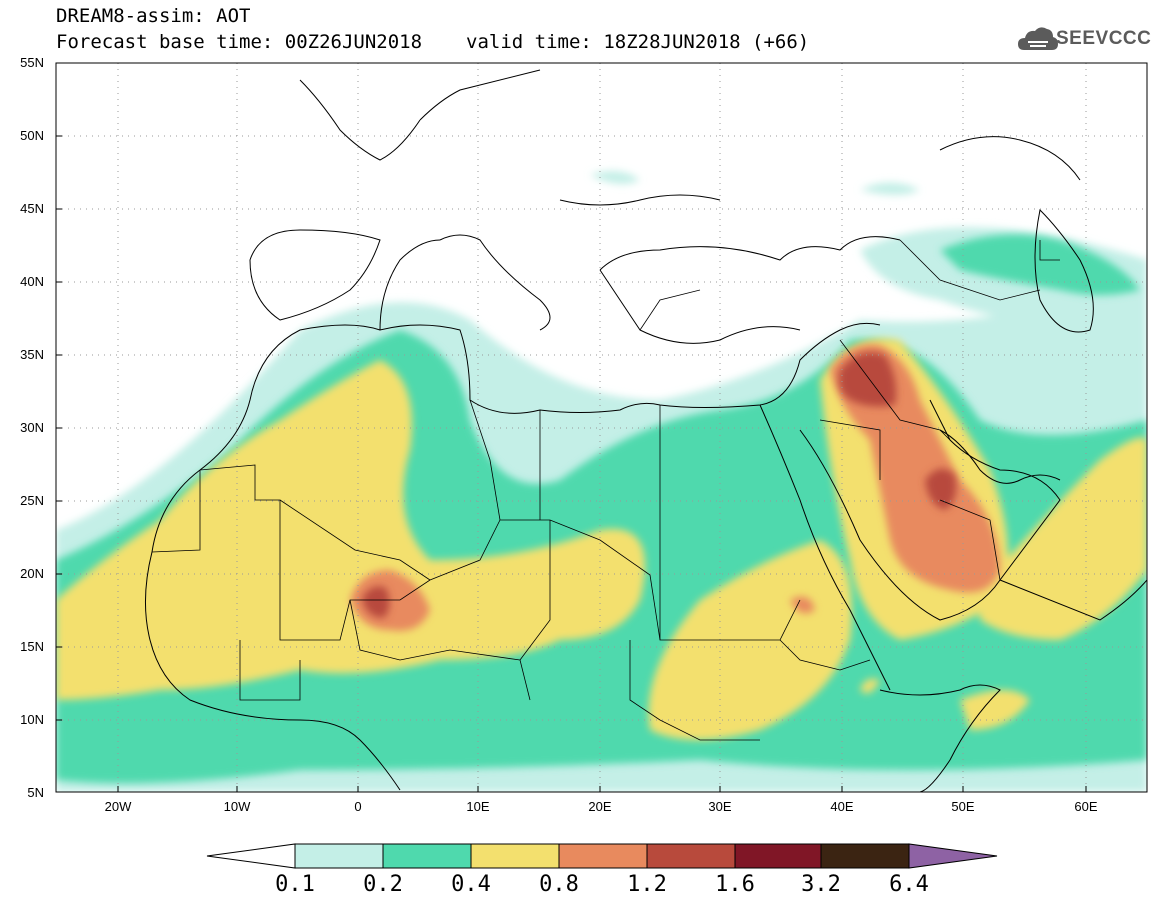 This screenshot has width=1165, height=905. I want to click on lon-label: 30E, so click(719, 806).